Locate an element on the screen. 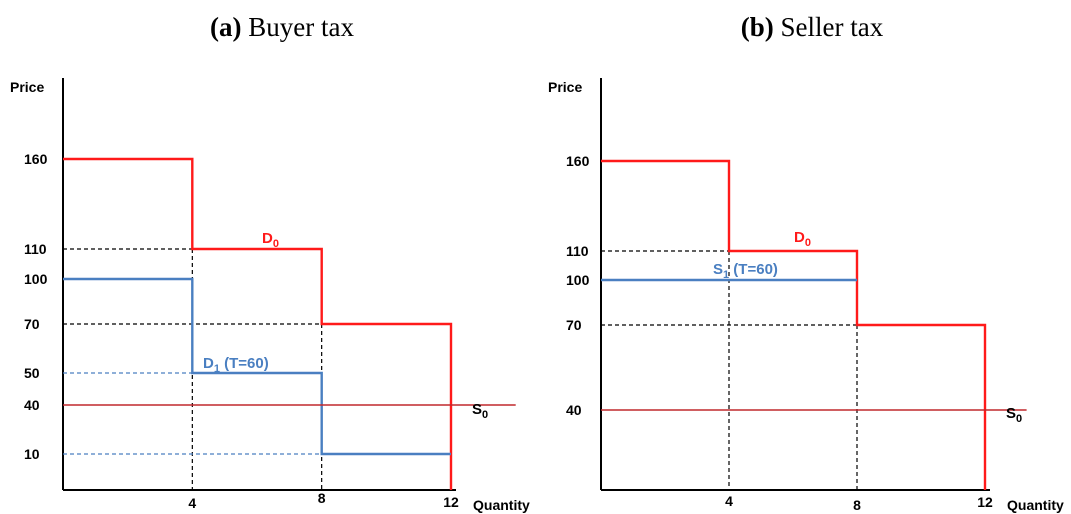 The image size is (1071, 514). panel-b-label-s1t60: S1 (T=60) is located at coordinates (745, 271).